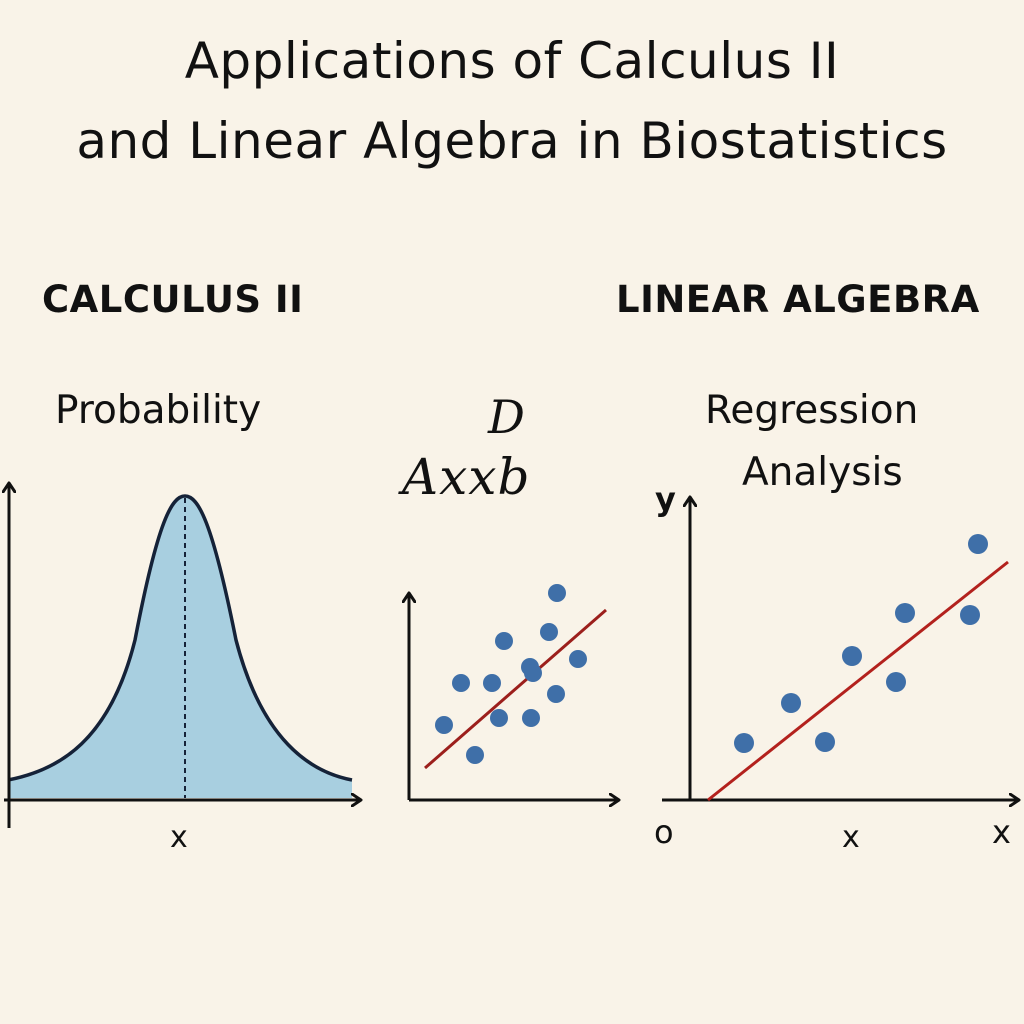  I want to click on normal-curve-line, so click(180, 638).